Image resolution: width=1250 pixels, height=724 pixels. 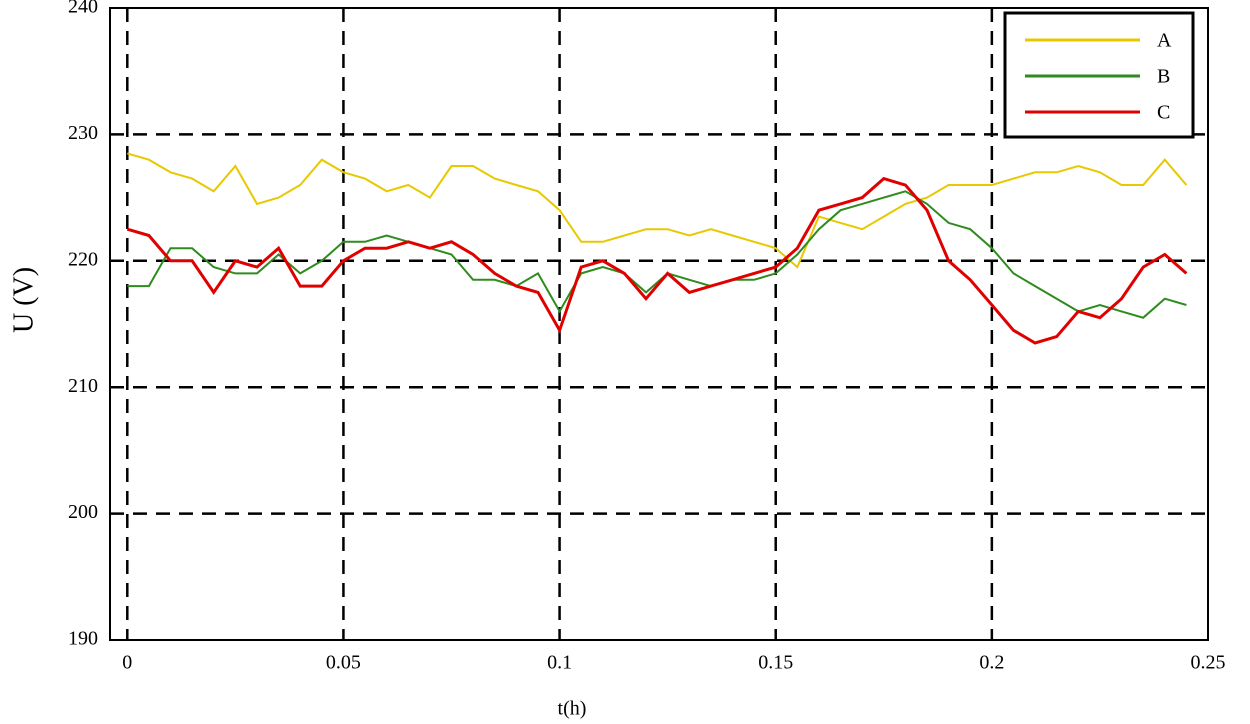 What do you see at coordinates (83, 512) in the screenshot?
I see `y-tick-label: 200` at bounding box center [83, 512].